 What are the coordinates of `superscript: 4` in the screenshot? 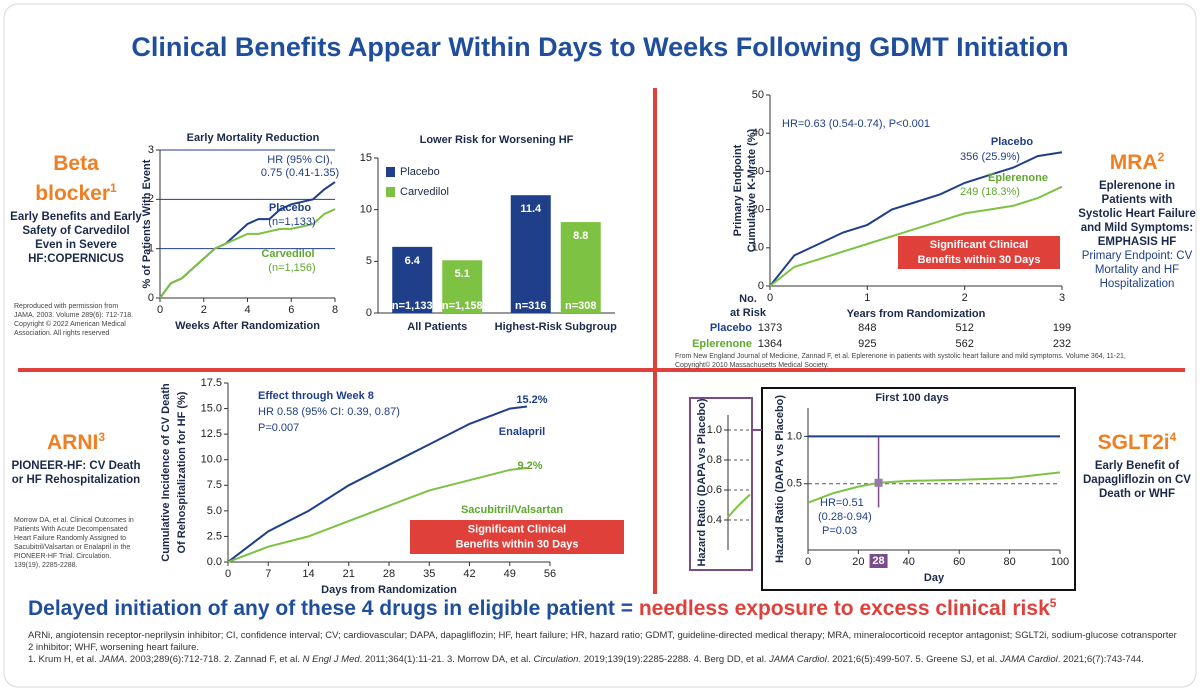 It's located at (1173, 437).